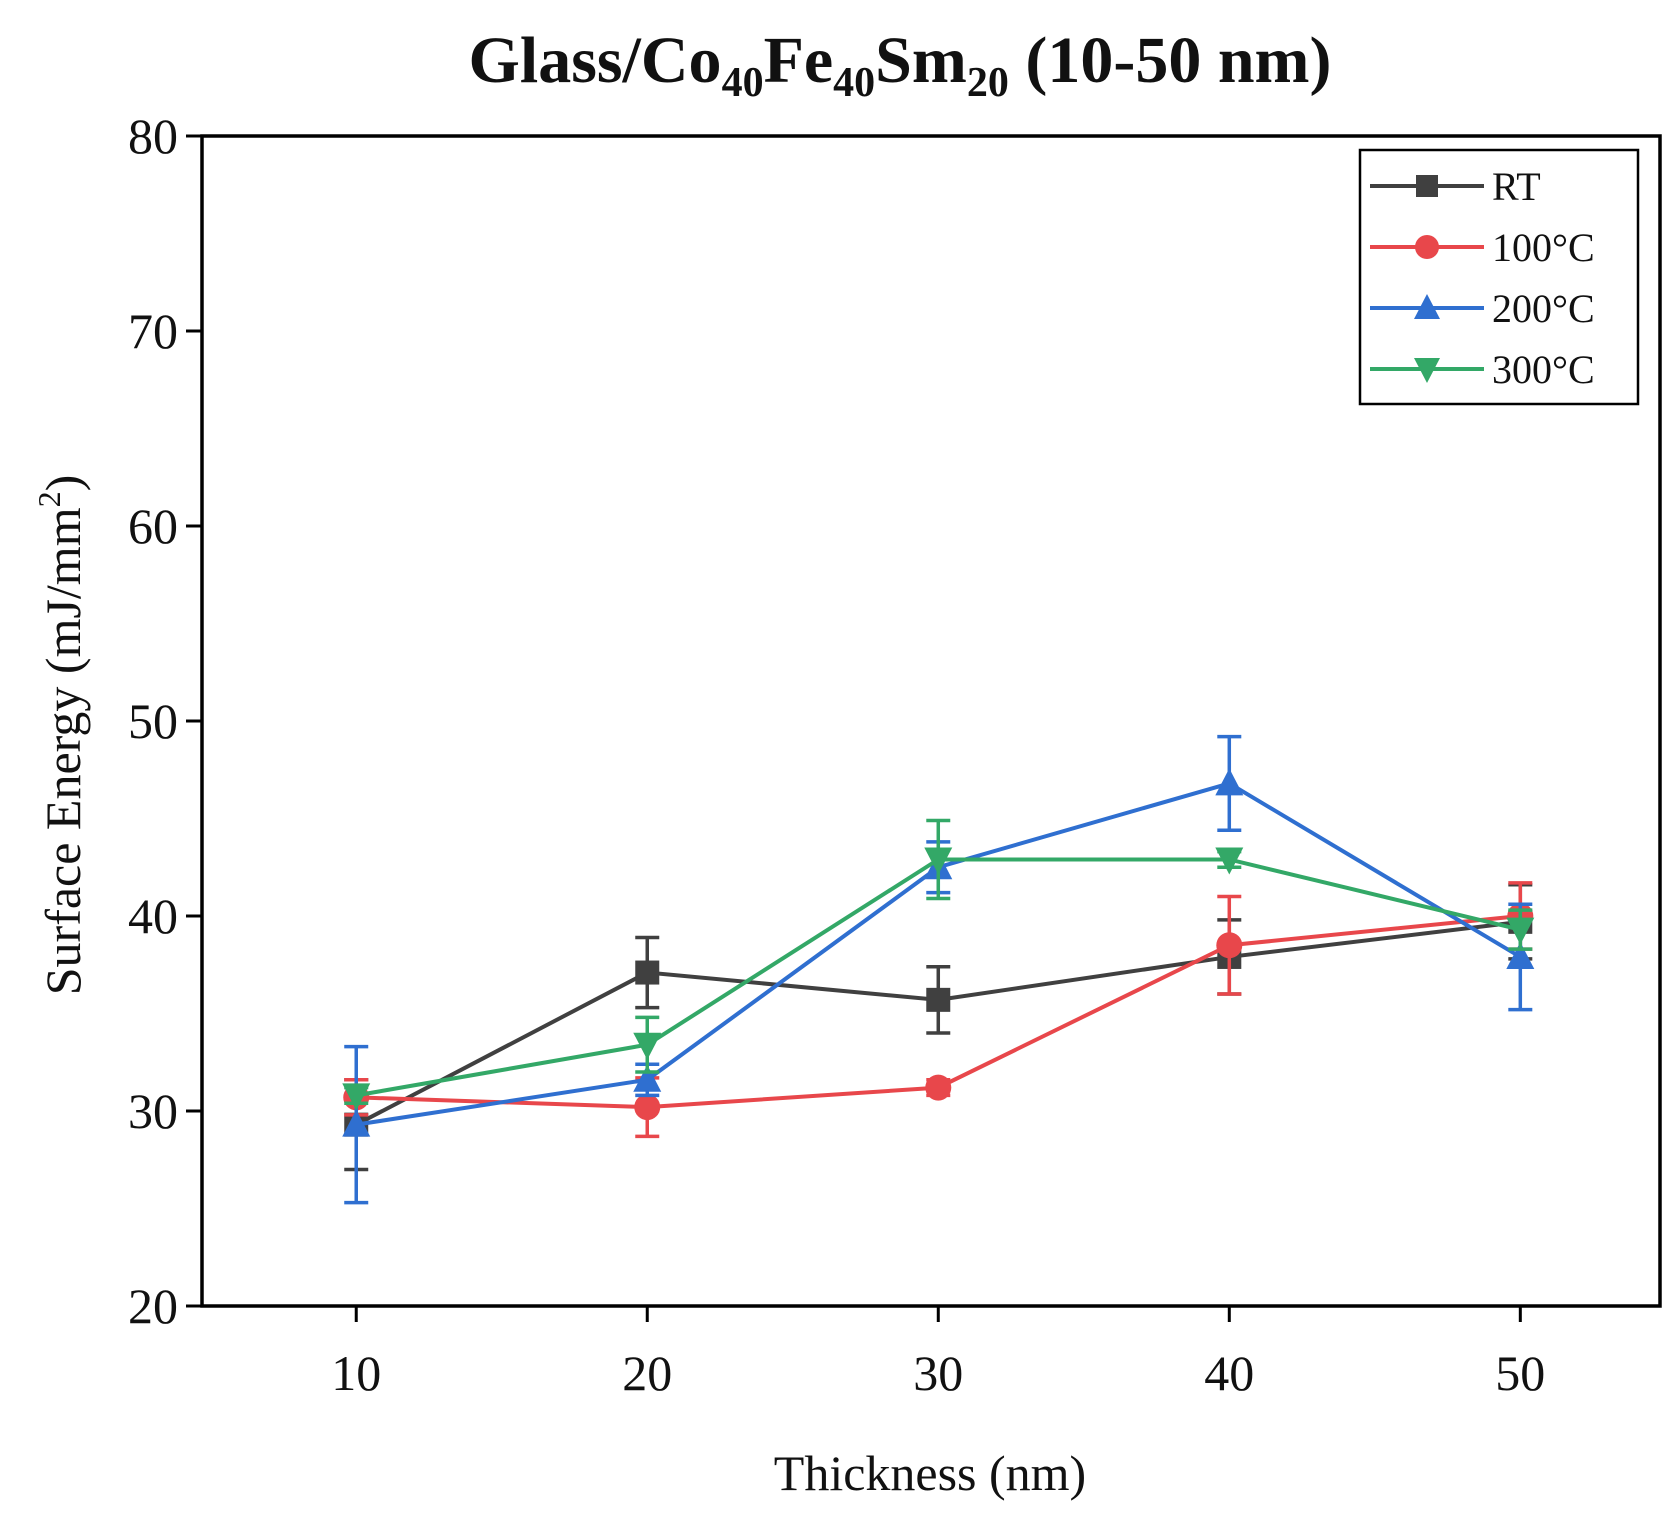 The image size is (1674, 1521). Describe the element at coordinates (1516, 186) in the screenshot. I see `legend-label: RT` at that location.